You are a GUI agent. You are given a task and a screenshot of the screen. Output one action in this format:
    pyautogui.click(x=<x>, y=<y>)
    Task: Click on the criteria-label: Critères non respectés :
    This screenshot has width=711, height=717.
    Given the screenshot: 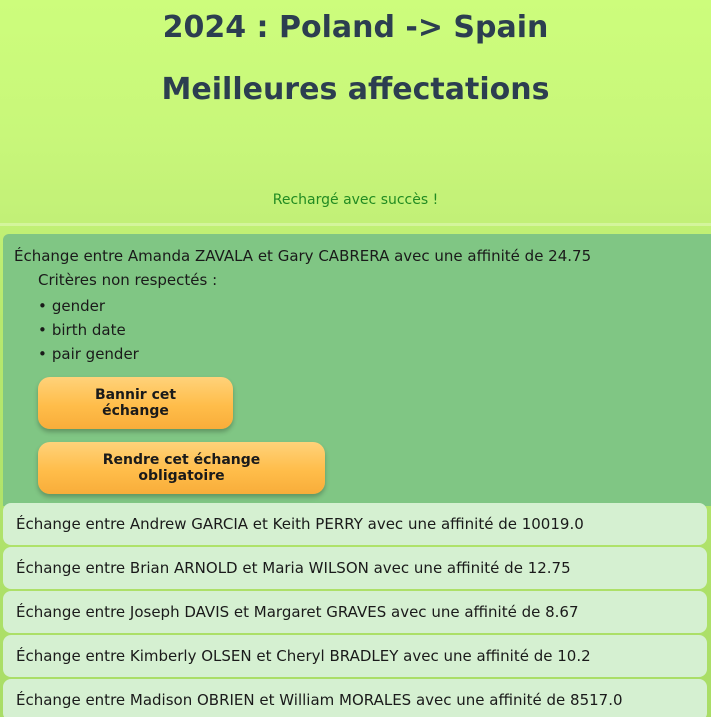 What is the action you would take?
    pyautogui.click(x=128, y=280)
    